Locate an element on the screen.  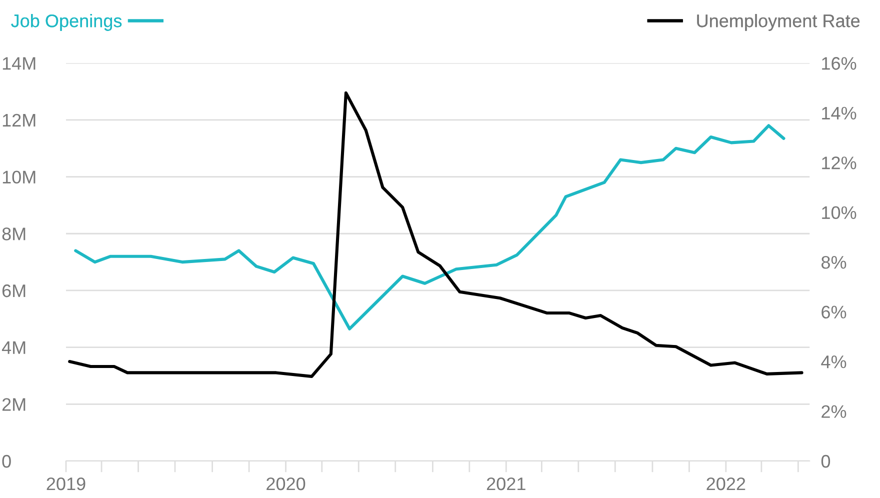
y-tick-label: 12M is located at coordinates (19, 120).